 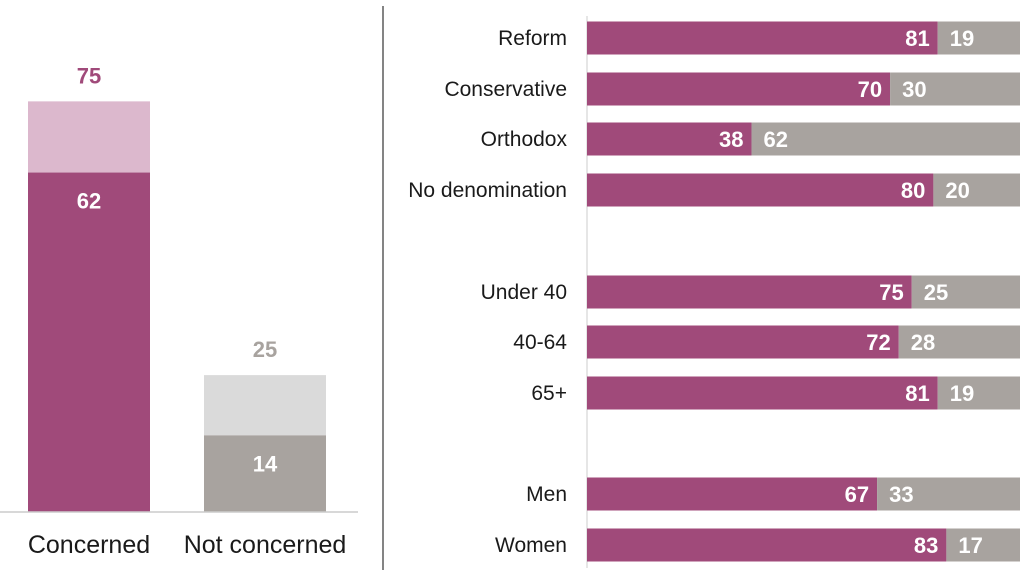 What do you see at coordinates (976, 190) in the screenshot?
I see `bar-not-concerned-no-denomination` at bounding box center [976, 190].